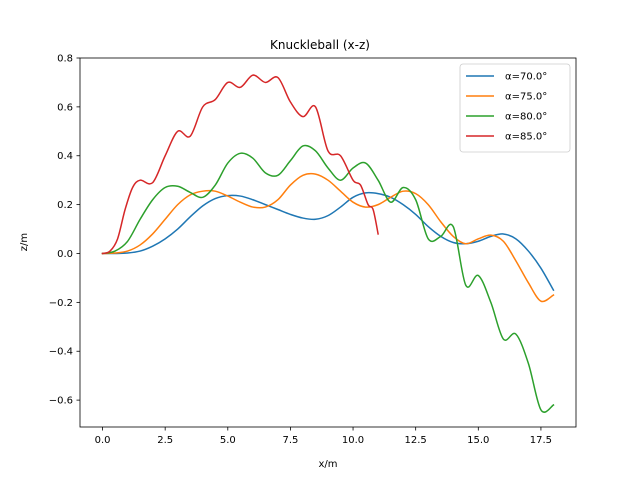  I want to click on y-tick-label: 0.6, so click(65, 107).